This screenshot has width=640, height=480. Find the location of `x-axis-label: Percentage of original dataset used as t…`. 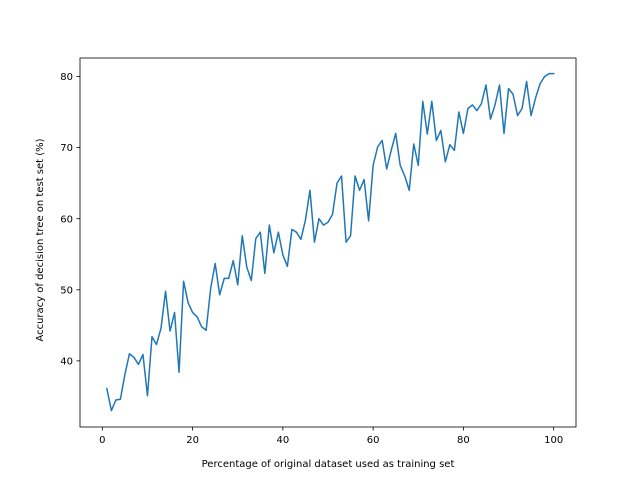

x-axis-label: Percentage of original dataset used as t… is located at coordinates (328, 464).